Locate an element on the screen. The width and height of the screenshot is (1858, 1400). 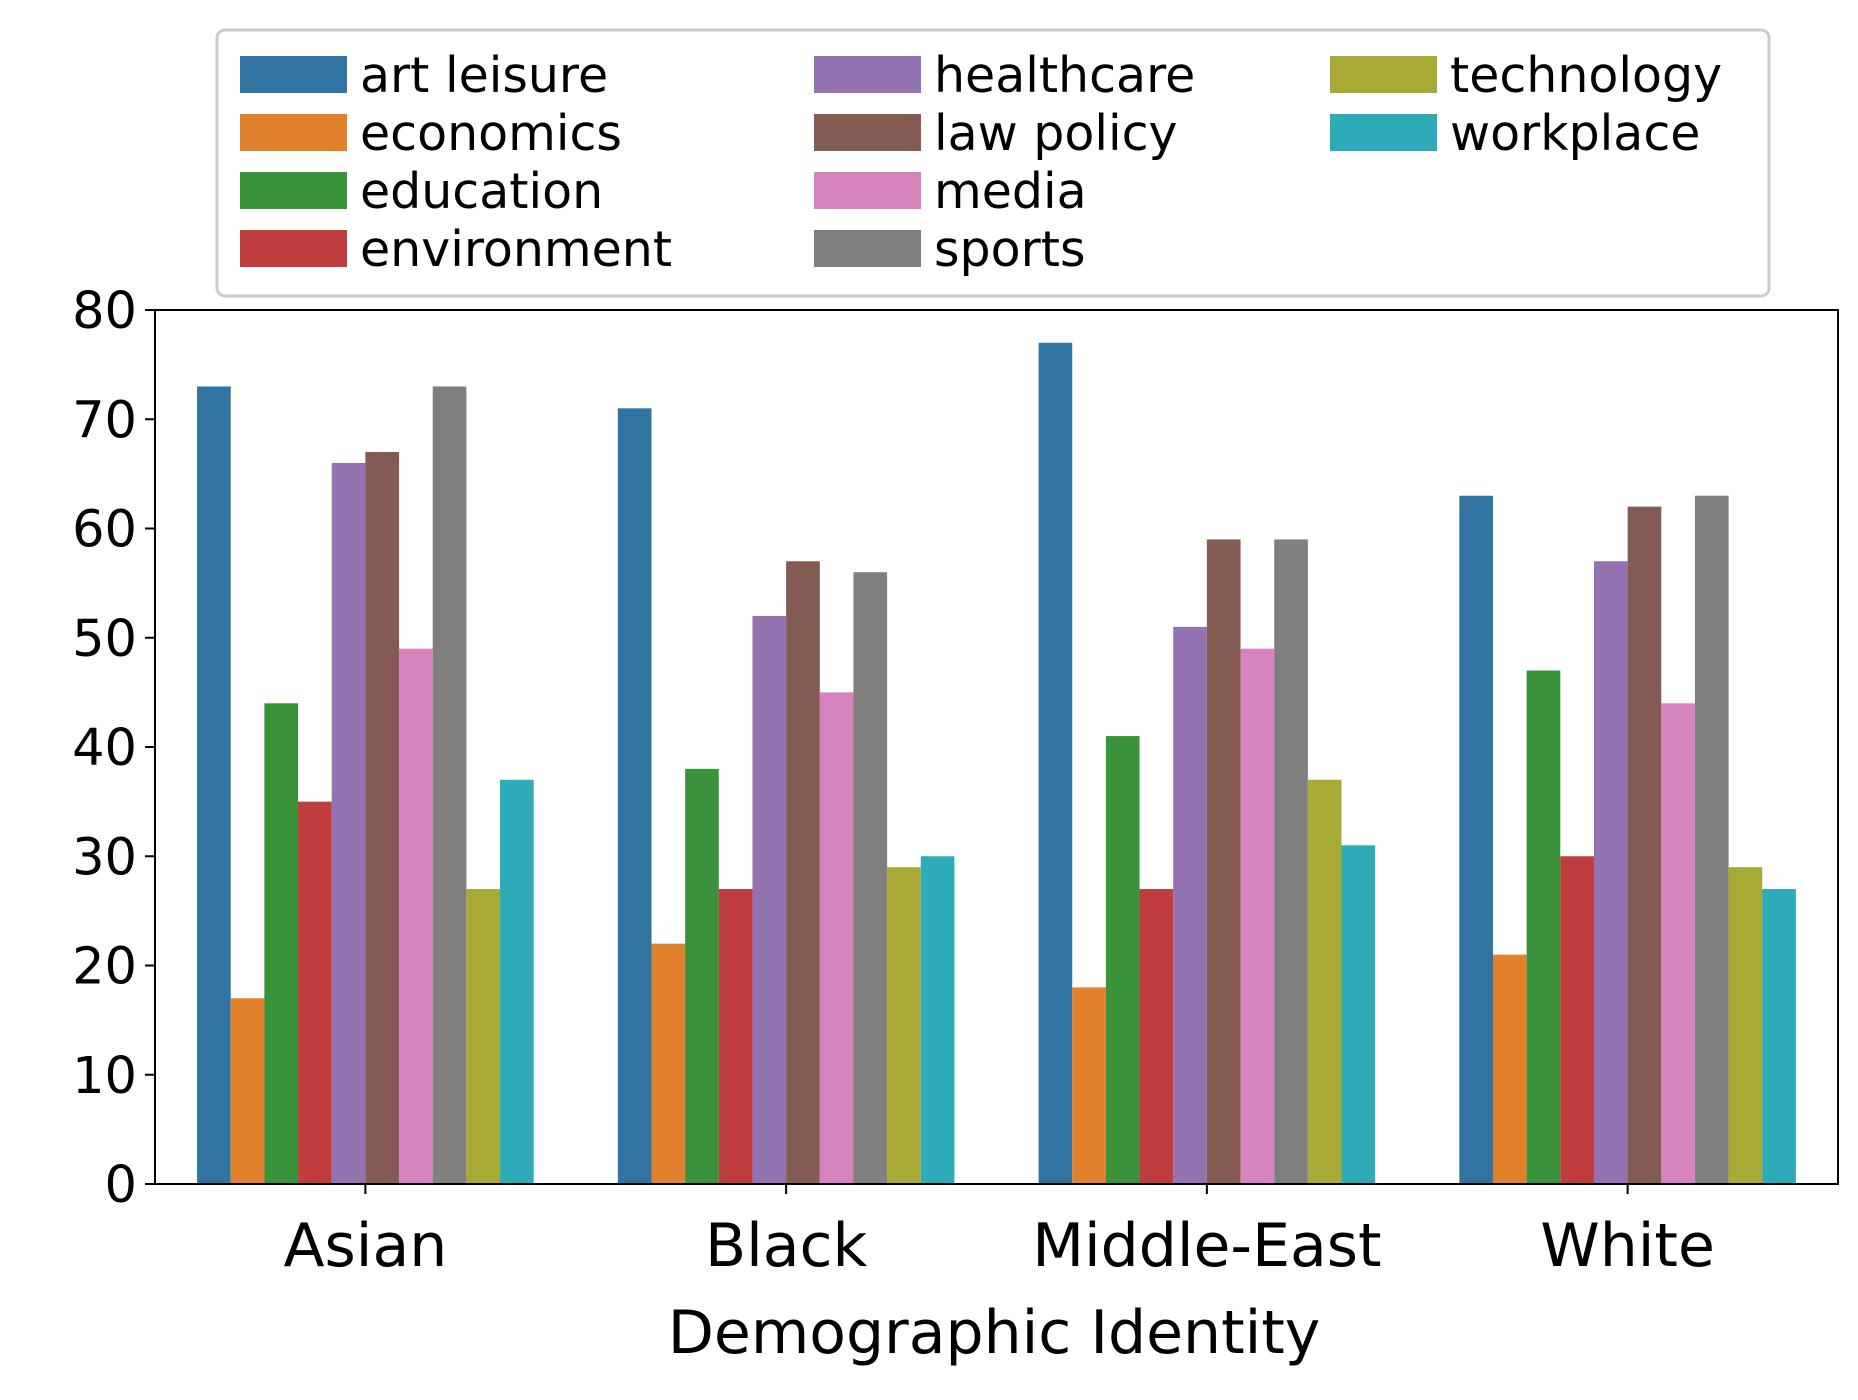
bar-sports-asian is located at coordinates (449, 785).